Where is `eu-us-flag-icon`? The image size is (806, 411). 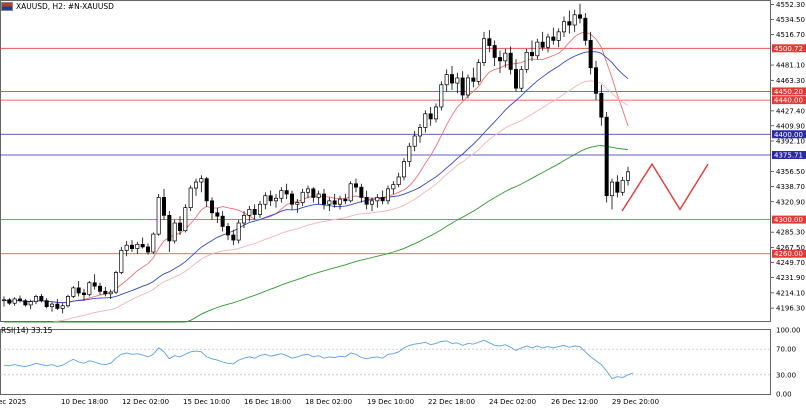 eu-us-flag-icon is located at coordinates (7, 6).